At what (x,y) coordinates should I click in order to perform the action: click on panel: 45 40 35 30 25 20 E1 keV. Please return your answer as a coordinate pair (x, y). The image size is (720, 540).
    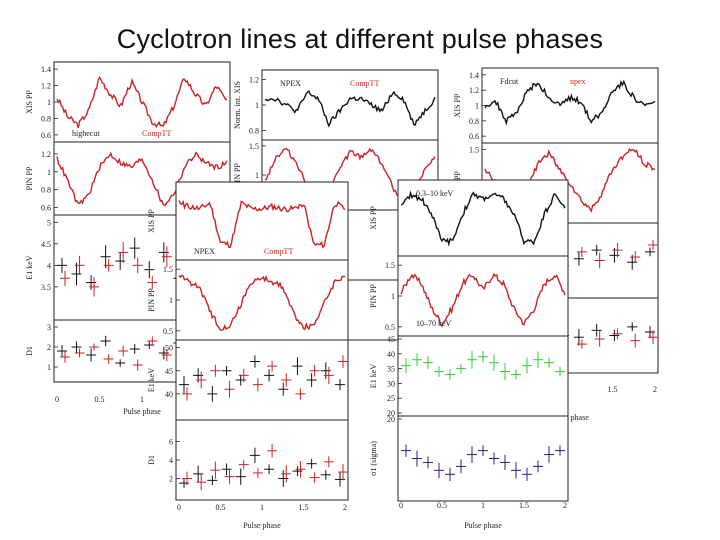
    Looking at the image, I should click on (469, 376).